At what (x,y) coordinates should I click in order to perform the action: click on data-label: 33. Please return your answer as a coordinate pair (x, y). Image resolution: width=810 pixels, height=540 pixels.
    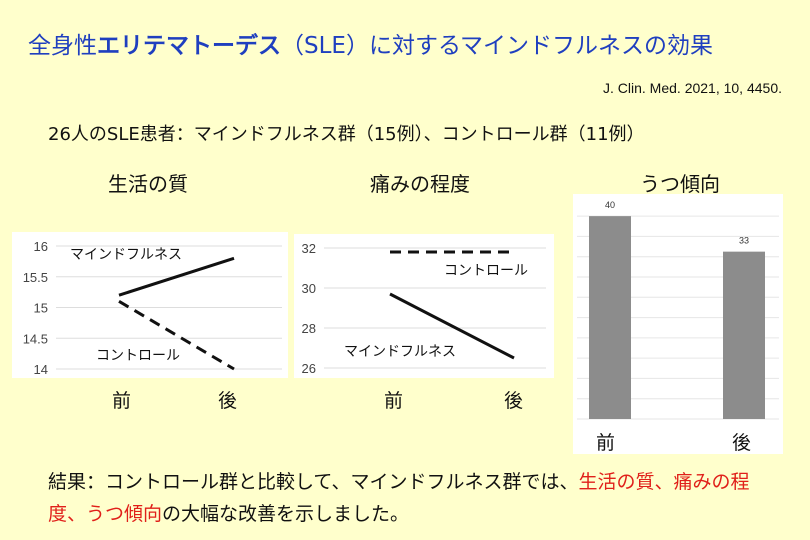
    Looking at the image, I should click on (744, 241).